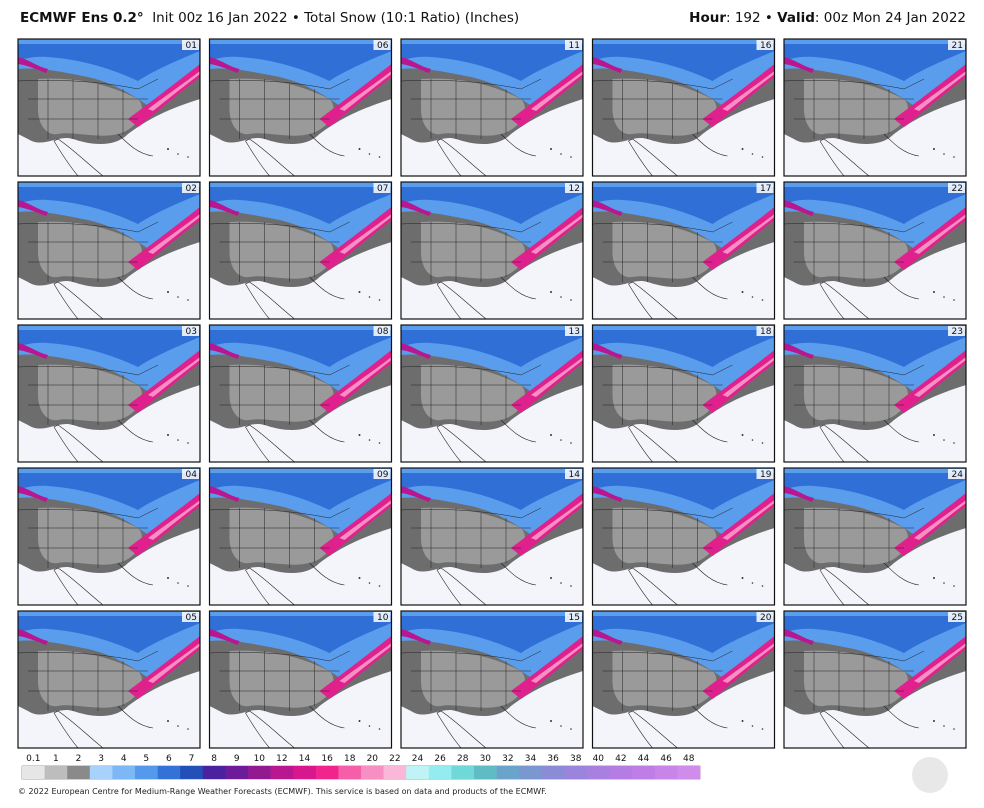 This screenshot has height=808, width=984. What do you see at coordinates (109, 107) in the screenshot?
I see `map-panel: 01` at bounding box center [109, 107].